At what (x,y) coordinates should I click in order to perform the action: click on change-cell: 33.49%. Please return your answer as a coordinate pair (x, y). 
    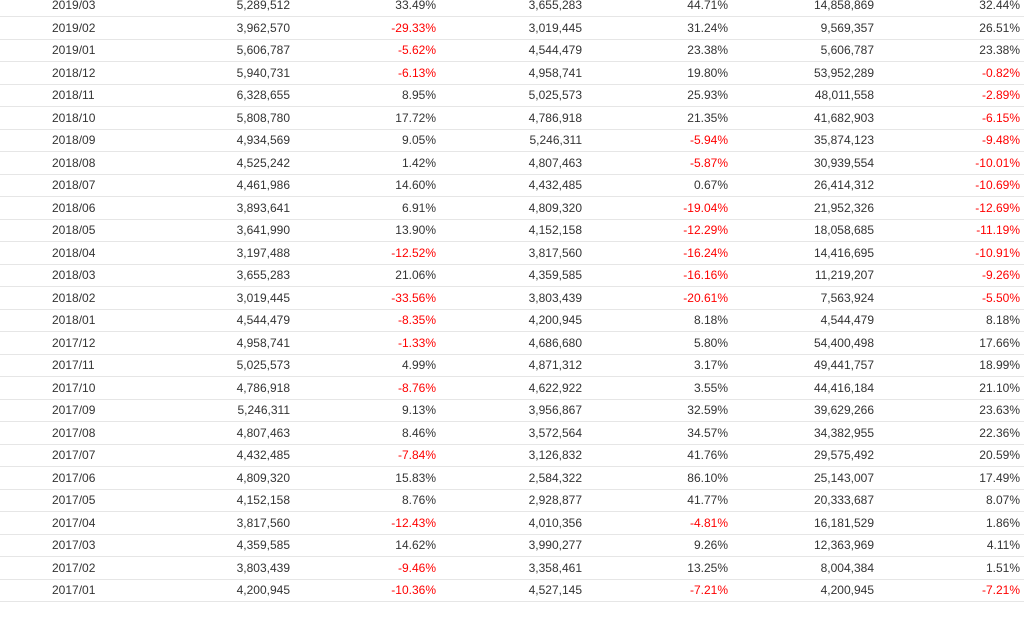
    Looking at the image, I should click on (367, 8).